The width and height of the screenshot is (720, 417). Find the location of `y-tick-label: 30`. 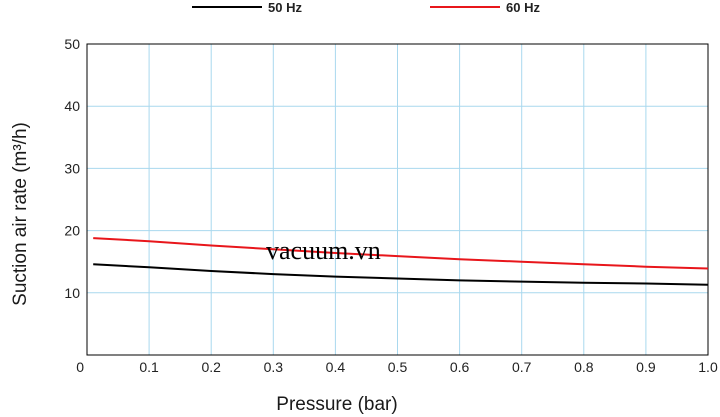

y-tick-label: 30 is located at coordinates (72, 168).